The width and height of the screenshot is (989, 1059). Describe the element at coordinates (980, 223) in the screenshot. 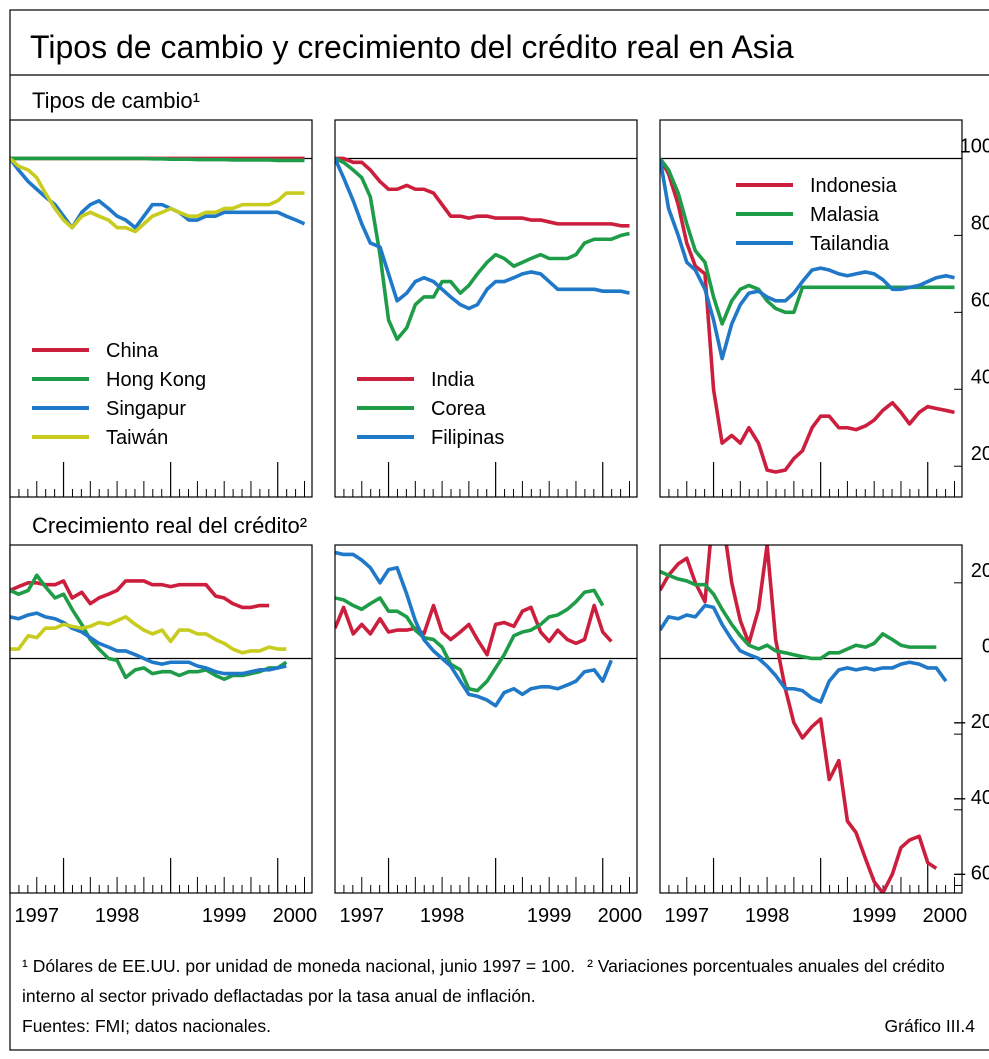

I see `y-tick-label: 80` at that location.